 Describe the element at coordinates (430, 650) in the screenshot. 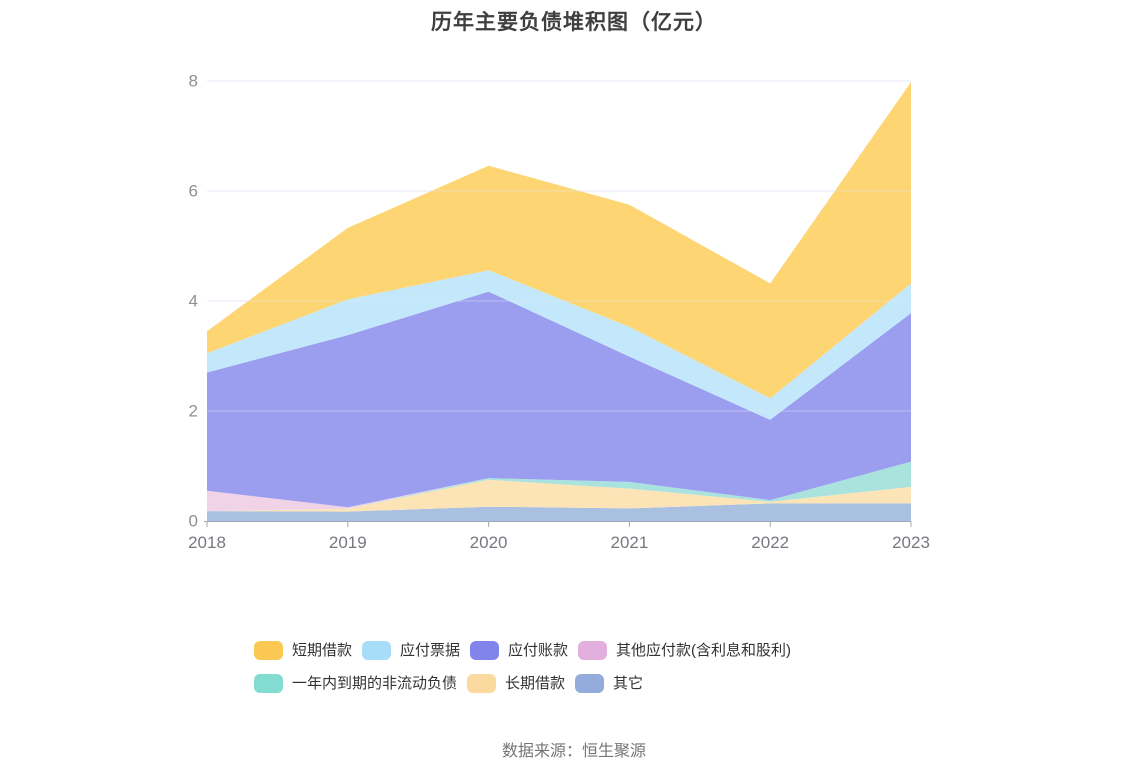

I see `legend-label: 应付票据` at that location.